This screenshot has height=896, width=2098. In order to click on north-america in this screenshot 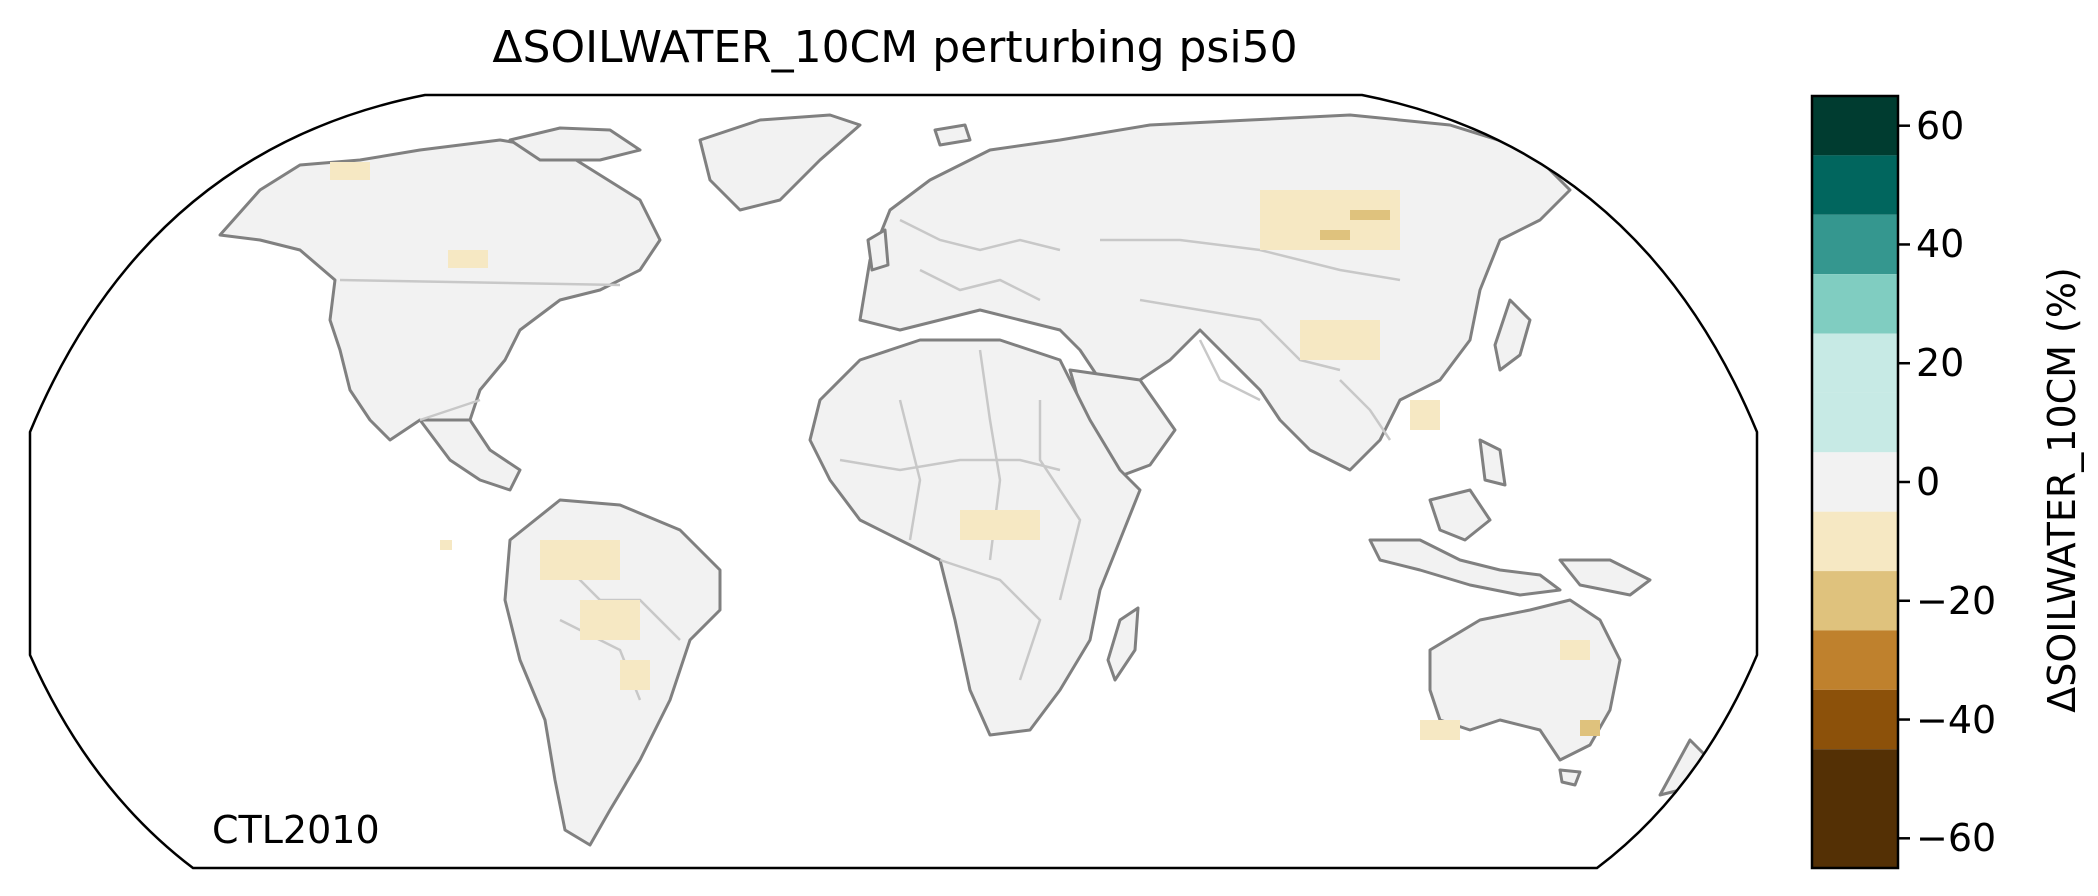, I will do `click(440, 290)`.